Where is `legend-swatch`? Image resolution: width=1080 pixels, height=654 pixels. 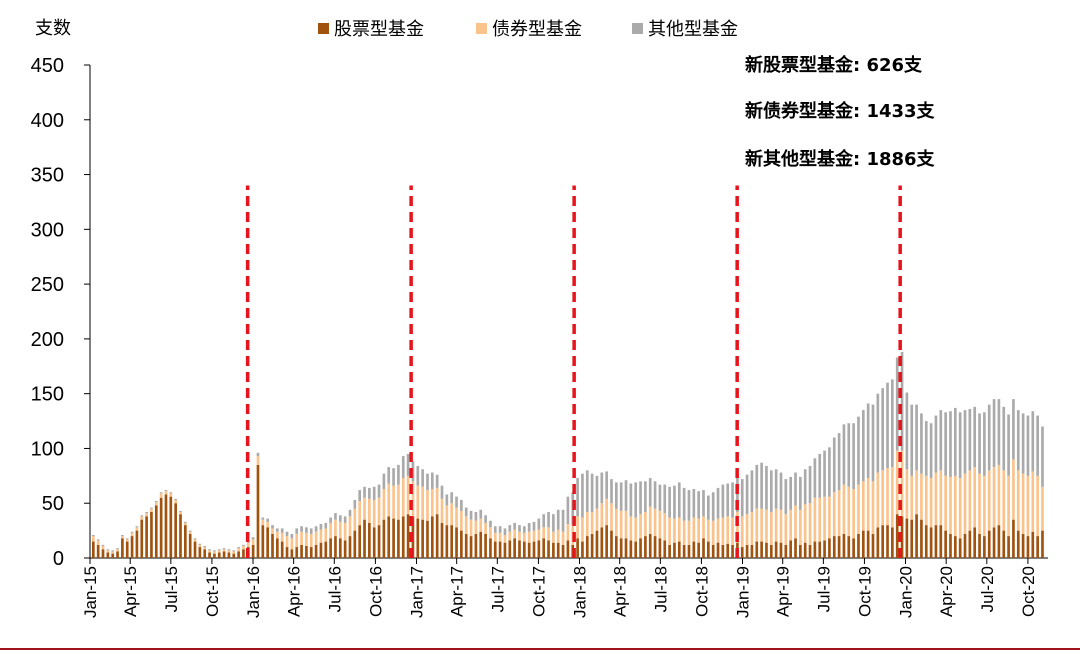
legend-swatch is located at coordinates (323, 28).